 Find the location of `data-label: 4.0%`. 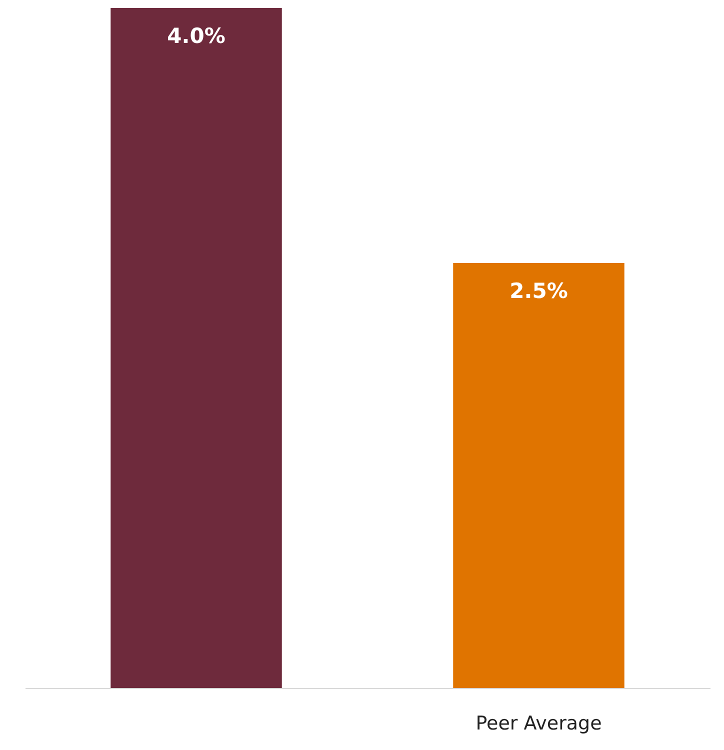

data-label: 4.0% is located at coordinates (196, 36).